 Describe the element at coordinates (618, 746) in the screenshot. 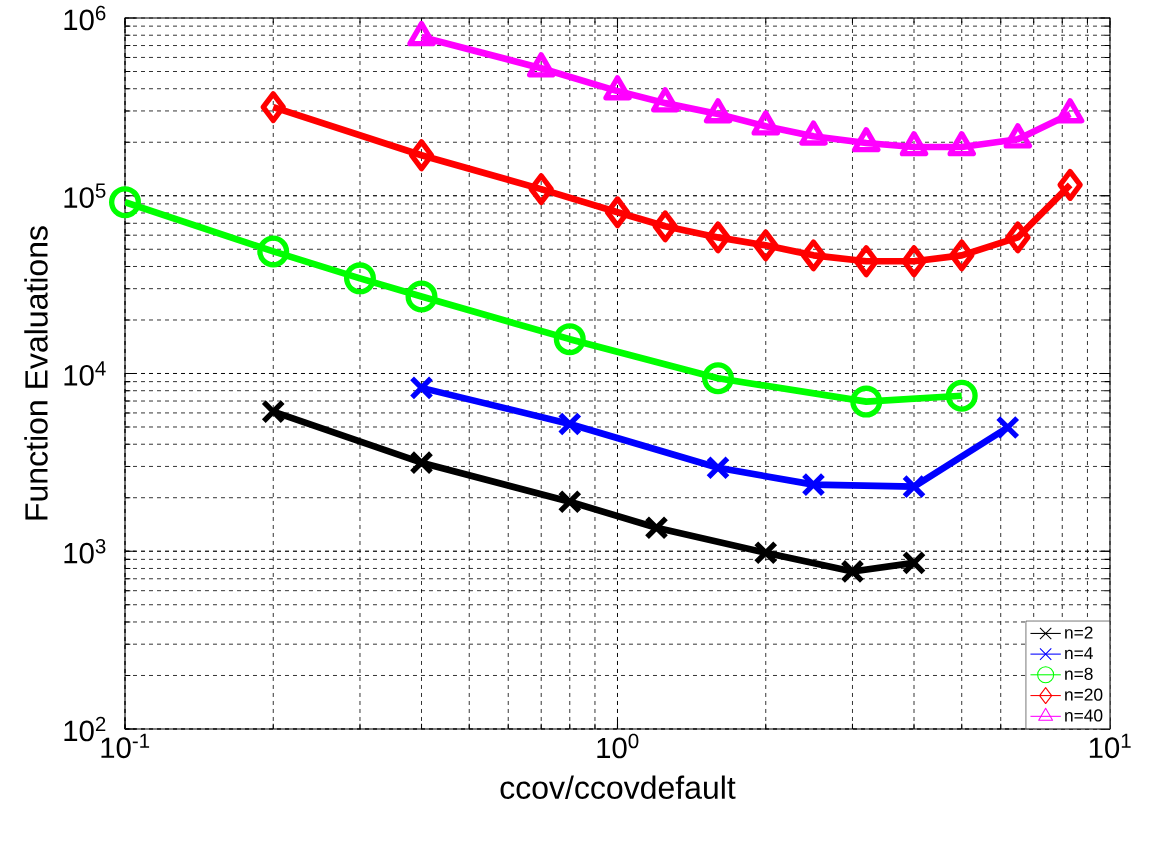

I see `x-tick-label: 10$^{0}$` at that location.